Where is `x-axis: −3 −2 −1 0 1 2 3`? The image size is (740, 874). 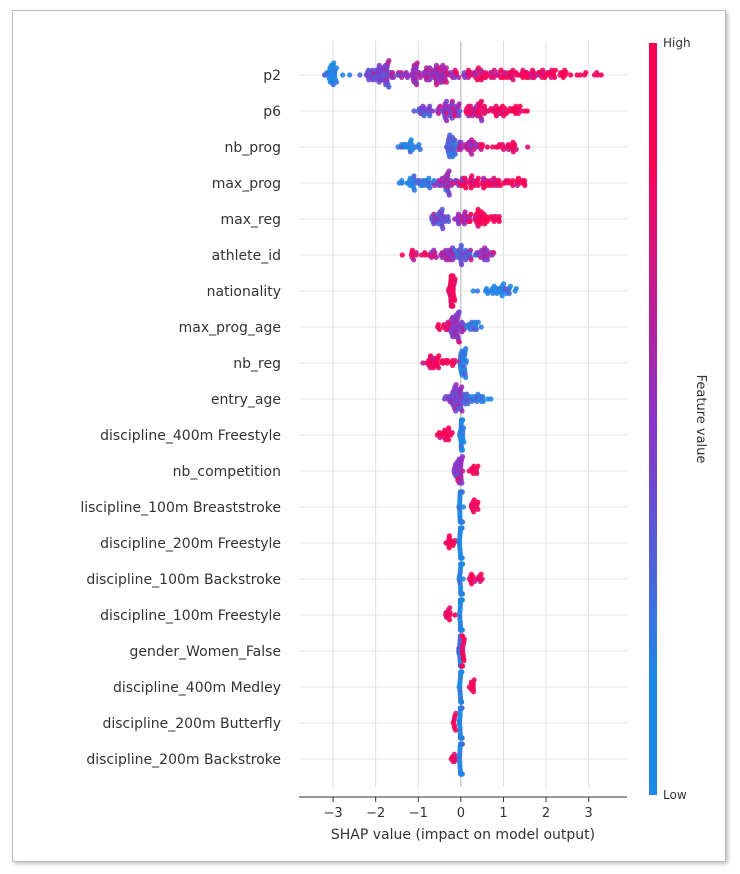 x-axis: −3 −2 −1 0 1 2 3 is located at coordinates (463, 808).